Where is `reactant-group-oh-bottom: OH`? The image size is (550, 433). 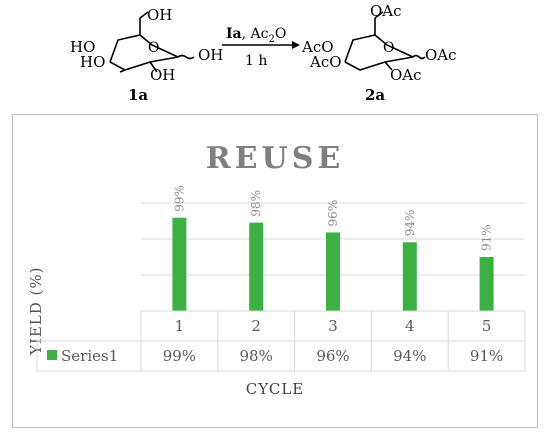
reactant-group-oh-bottom: OH is located at coordinates (162, 75).